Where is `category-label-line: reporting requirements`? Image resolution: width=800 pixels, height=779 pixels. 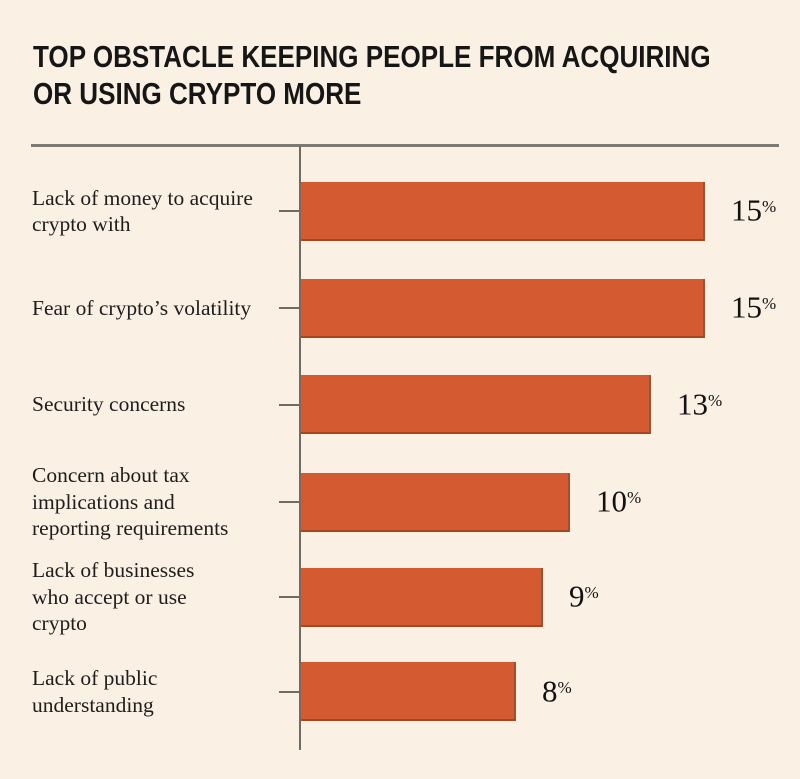 category-label-line: reporting requirements is located at coordinates (130, 528).